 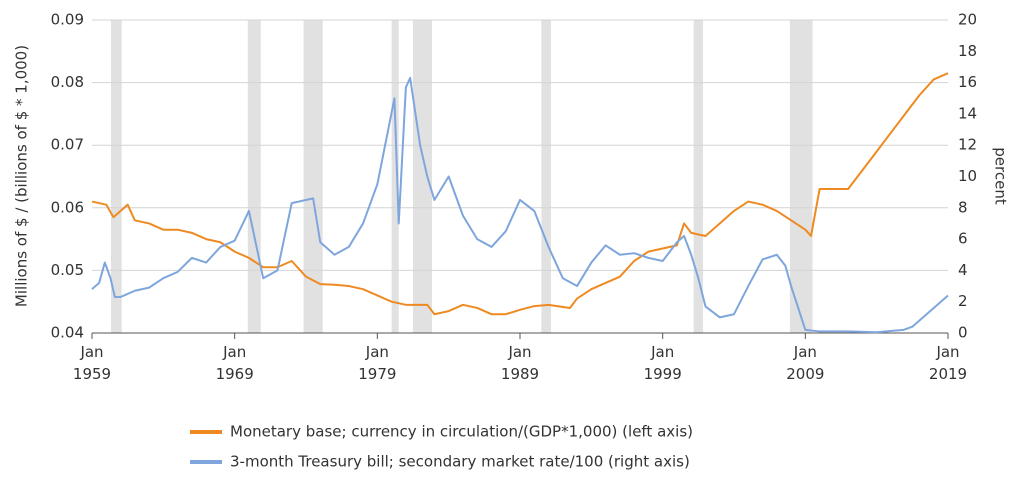 What do you see at coordinates (67, 20) in the screenshot?
I see `y-tick-label: 0.09` at bounding box center [67, 20].